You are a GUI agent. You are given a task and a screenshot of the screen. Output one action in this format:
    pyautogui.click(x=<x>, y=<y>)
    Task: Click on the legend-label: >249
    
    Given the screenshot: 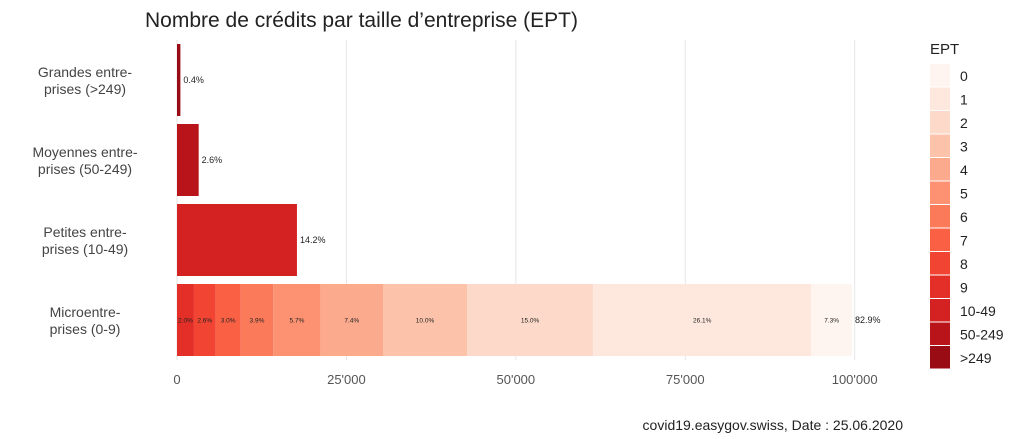 What is the action you would take?
    pyautogui.click(x=976, y=358)
    